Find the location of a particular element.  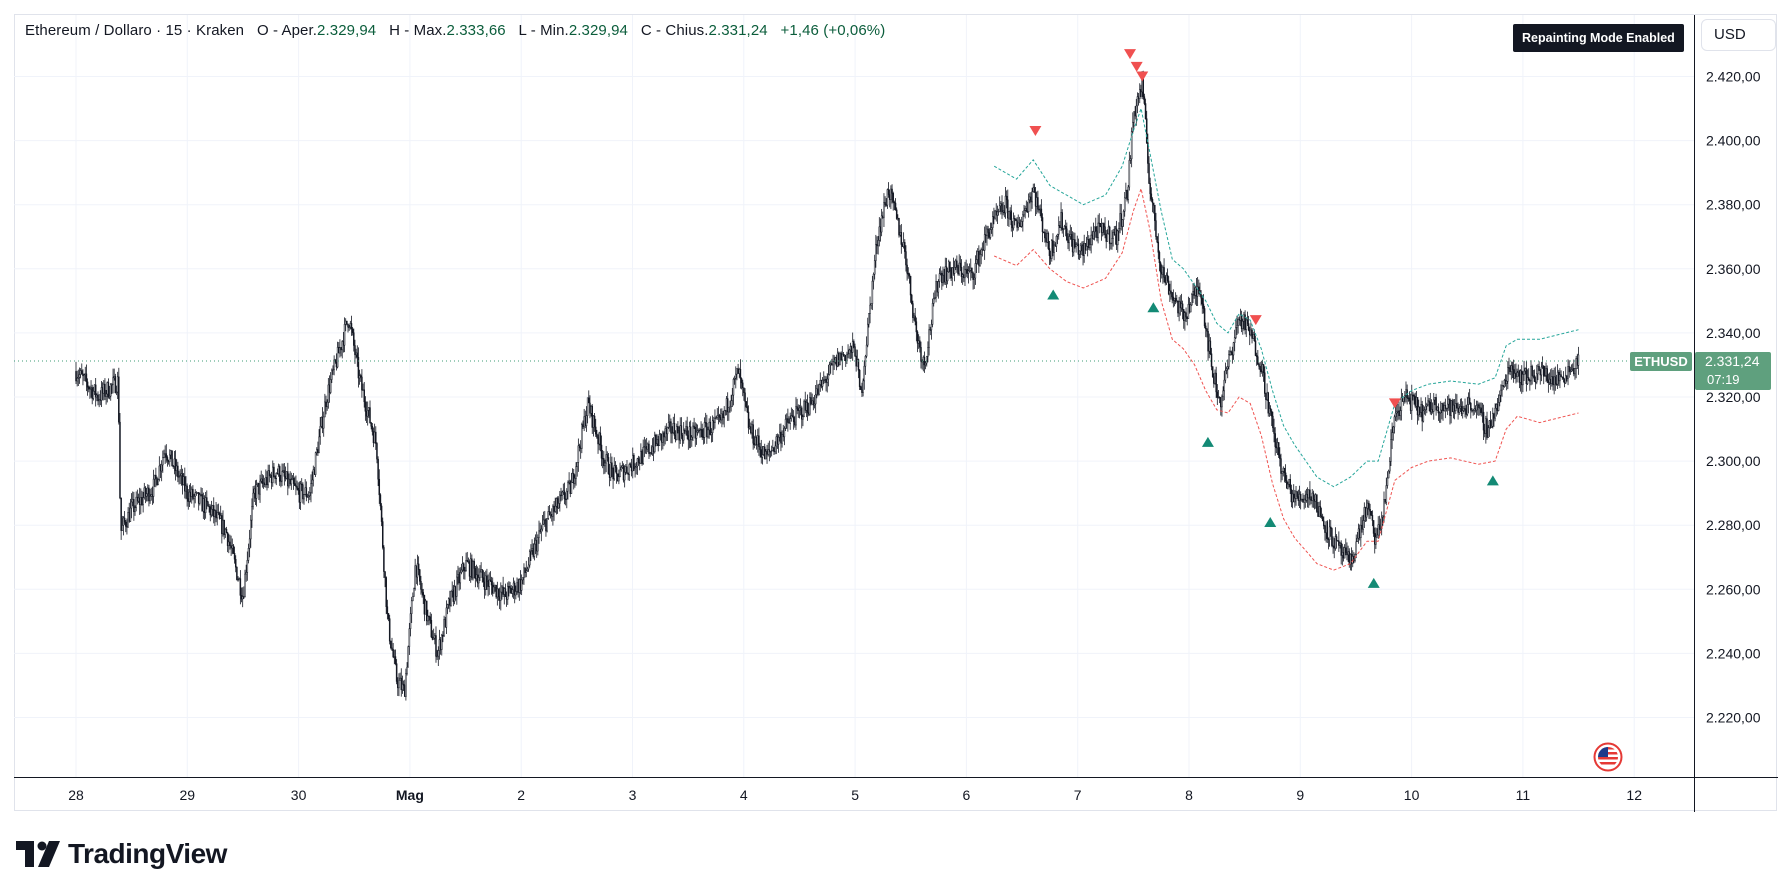

us-flag-icon is located at coordinates (1608, 757).